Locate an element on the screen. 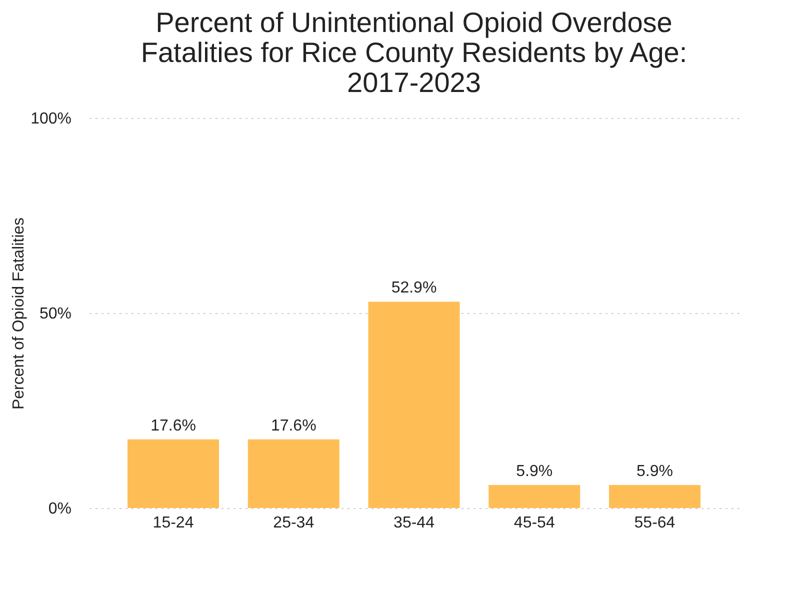  data-label: 52.9% is located at coordinates (414, 288).